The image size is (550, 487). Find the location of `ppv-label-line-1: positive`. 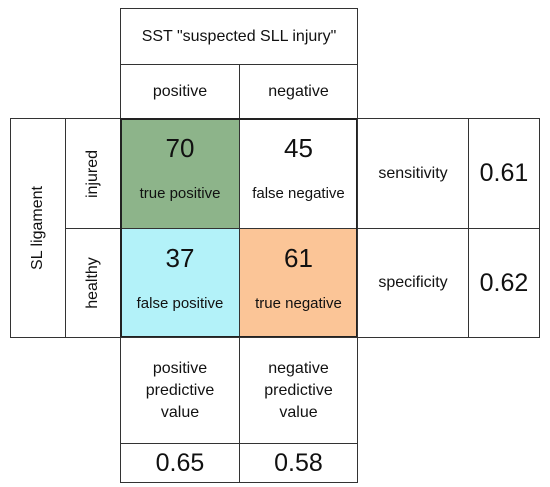

ppv-label-line-1: positive is located at coordinates (180, 368).